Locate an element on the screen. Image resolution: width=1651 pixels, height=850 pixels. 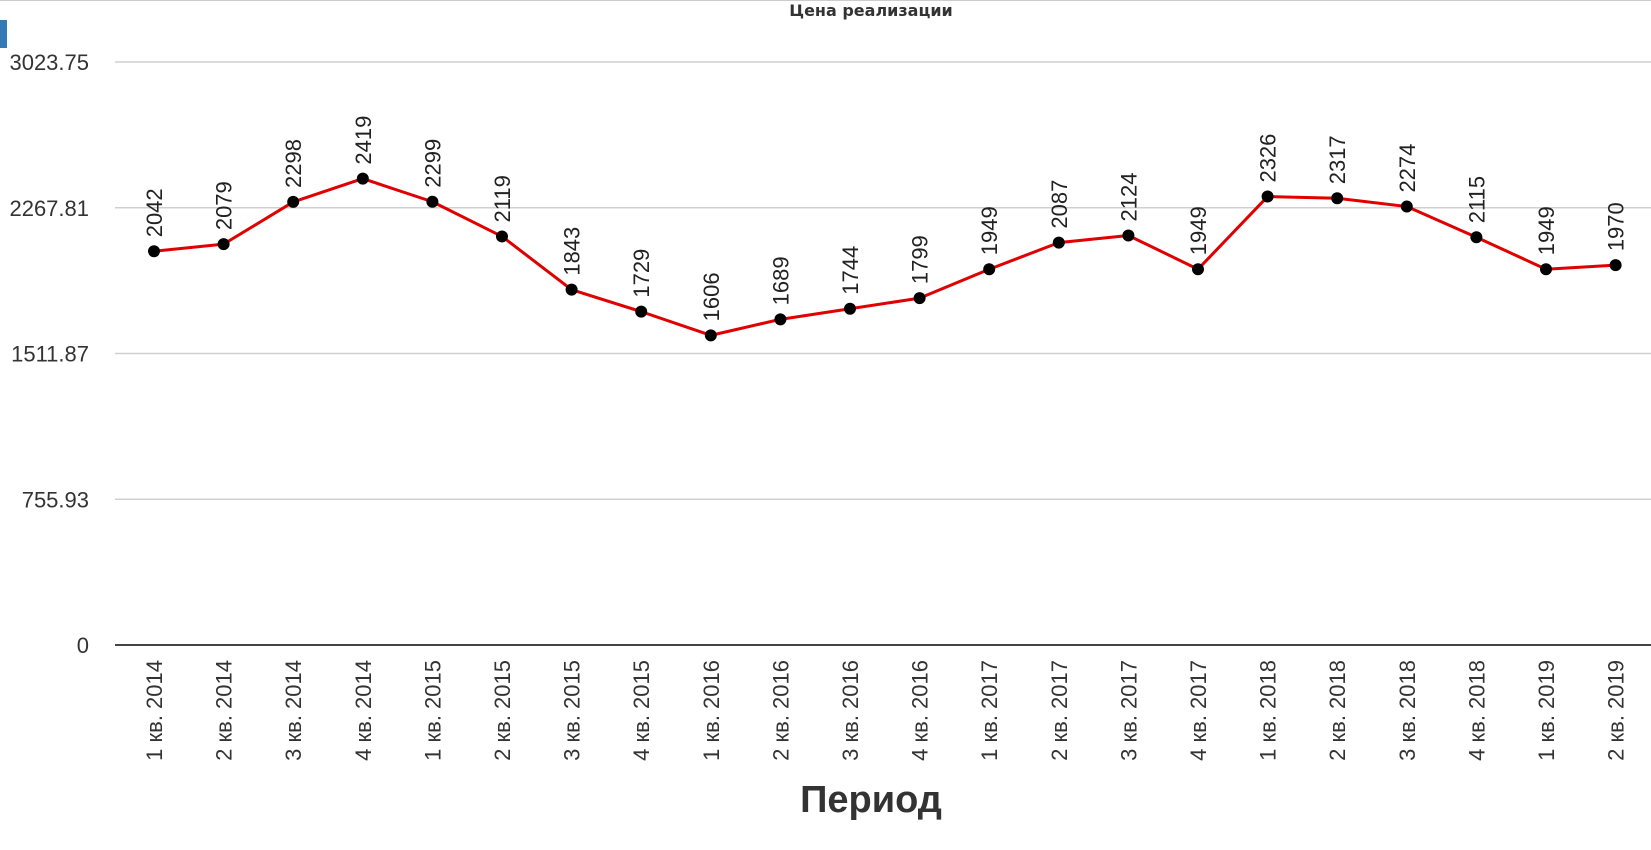
data-label: 2274 is located at coordinates (1407, 168).